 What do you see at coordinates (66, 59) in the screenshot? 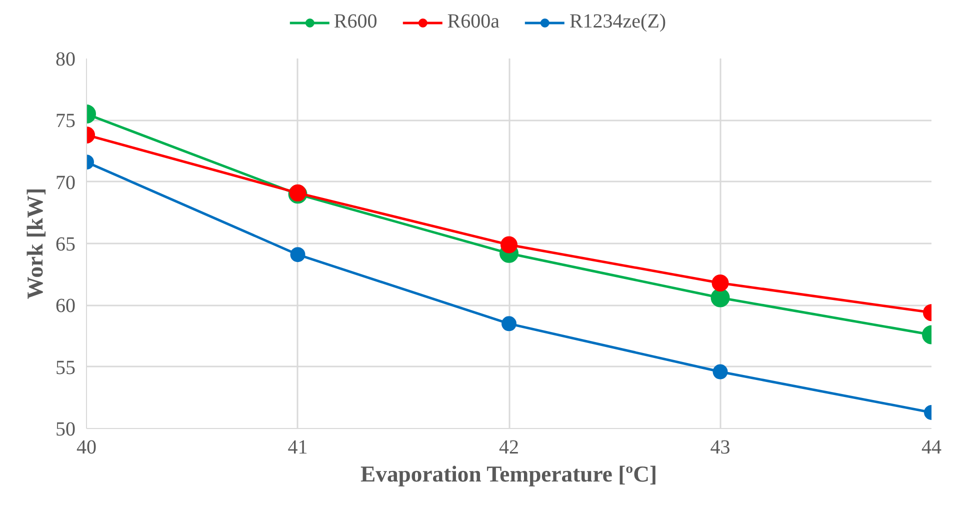
I see `y-tick-label: 80` at bounding box center [66, 59].